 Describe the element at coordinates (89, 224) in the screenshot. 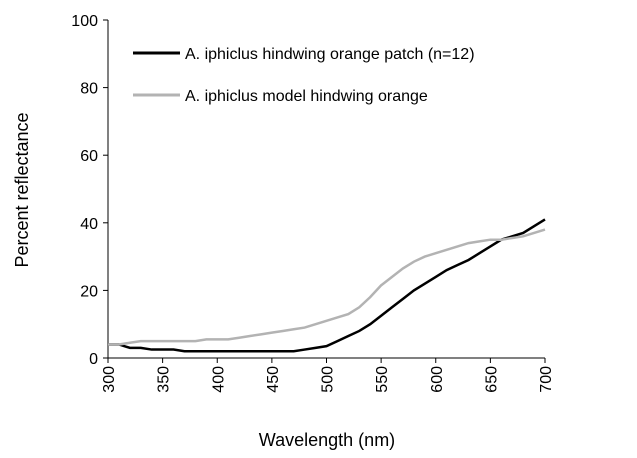

I see `y-tick-label: 40` at that location.